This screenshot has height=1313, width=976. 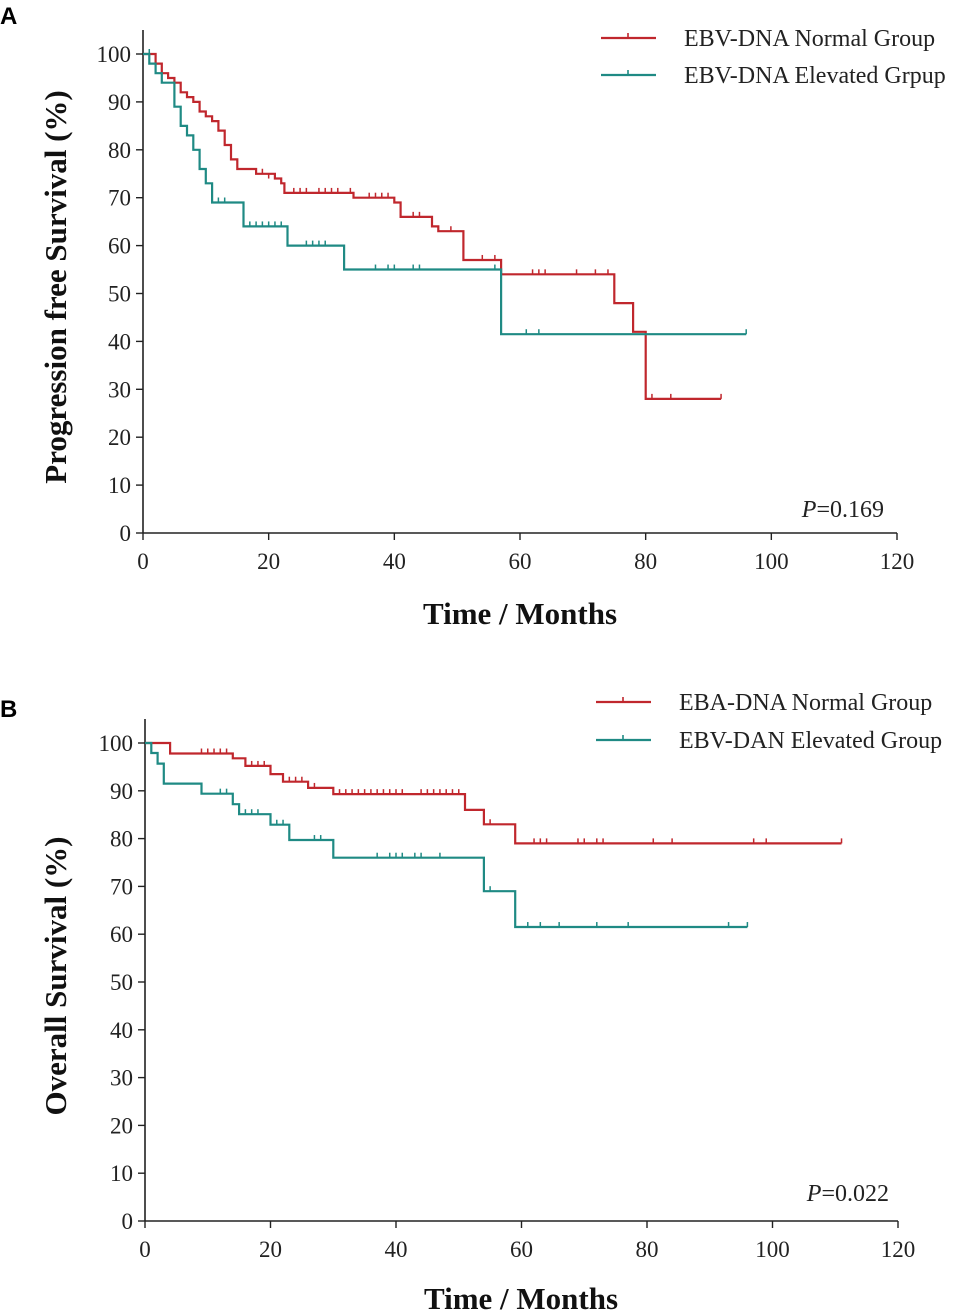 I want to click on panel-b-x-tick-label: 120, so click(x=898, y=1249).